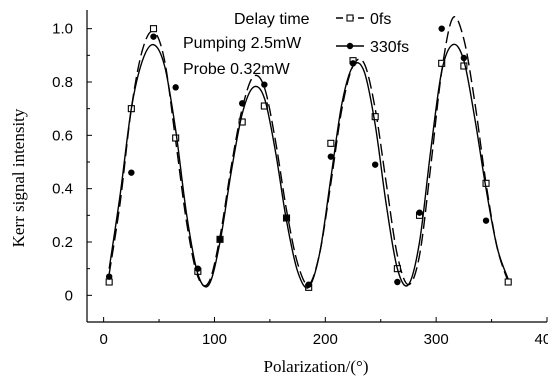  What do you see at coordinates (62, 29) in the screenshot?
I see `y-tick-label: 1.0` at bounding box center [62, 29].